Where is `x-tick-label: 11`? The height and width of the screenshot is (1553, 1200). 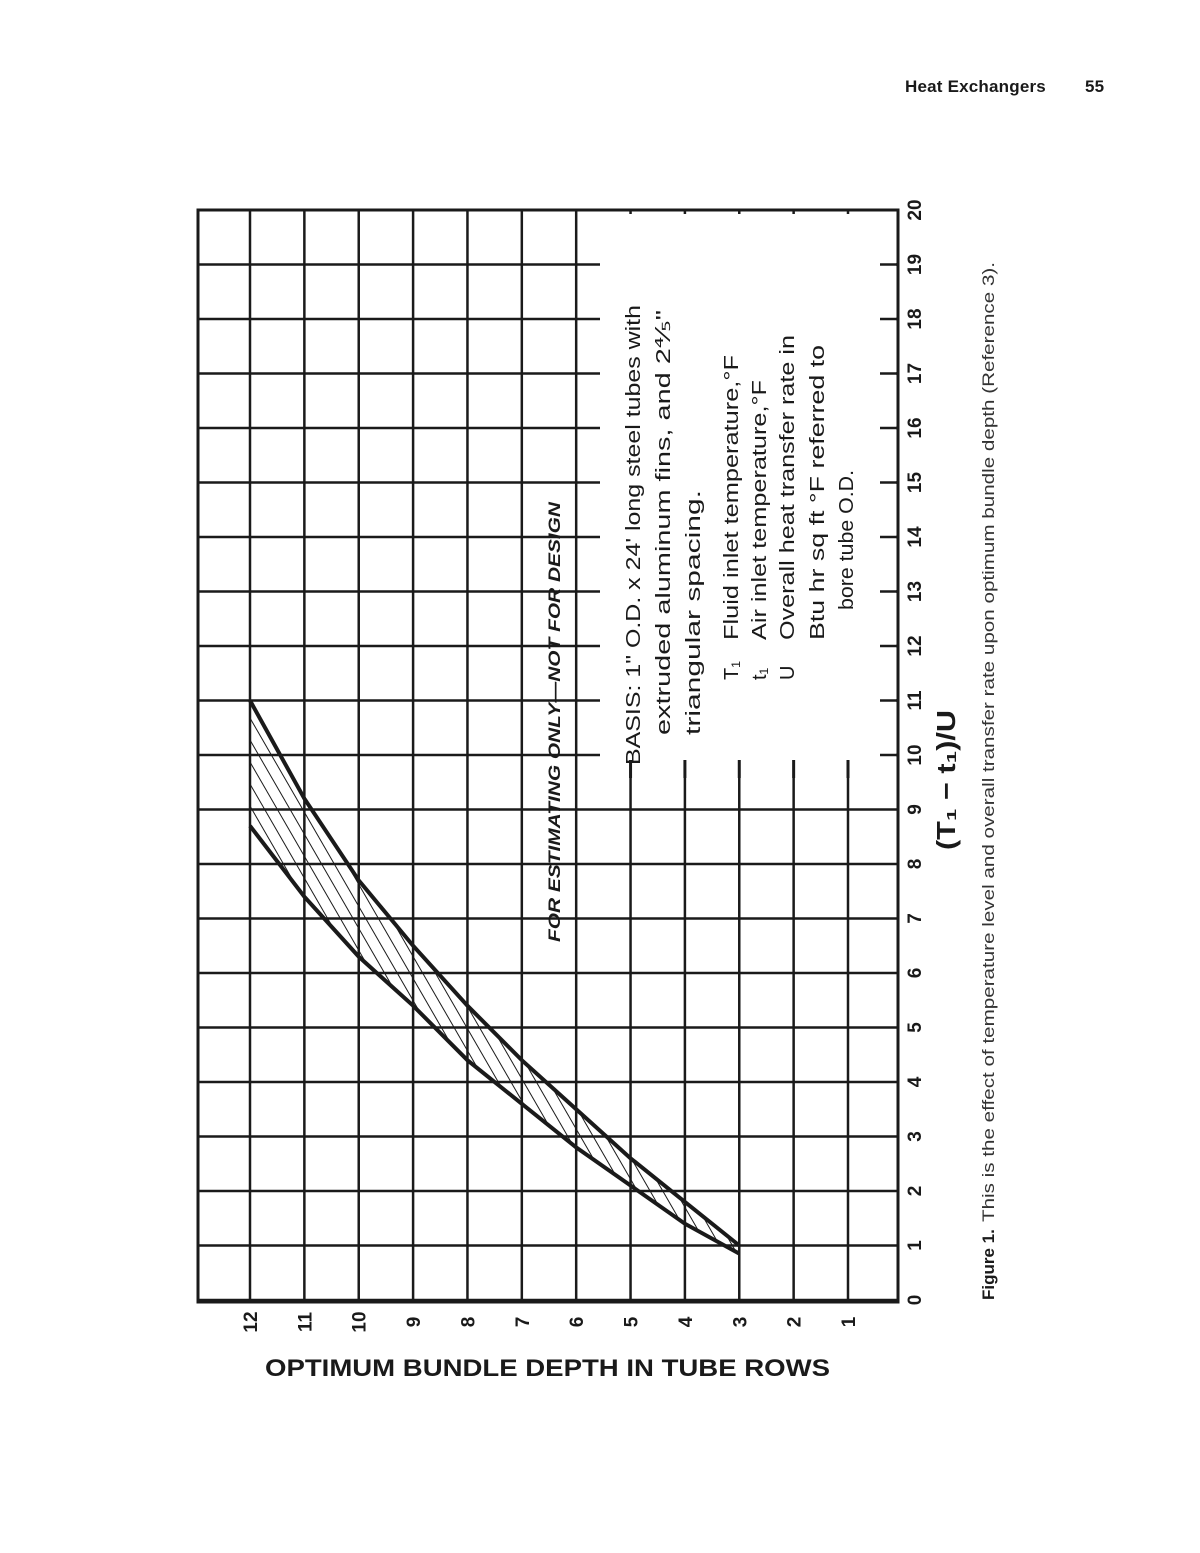 x-tick-label: 11 is located at coordinates (915, 700).